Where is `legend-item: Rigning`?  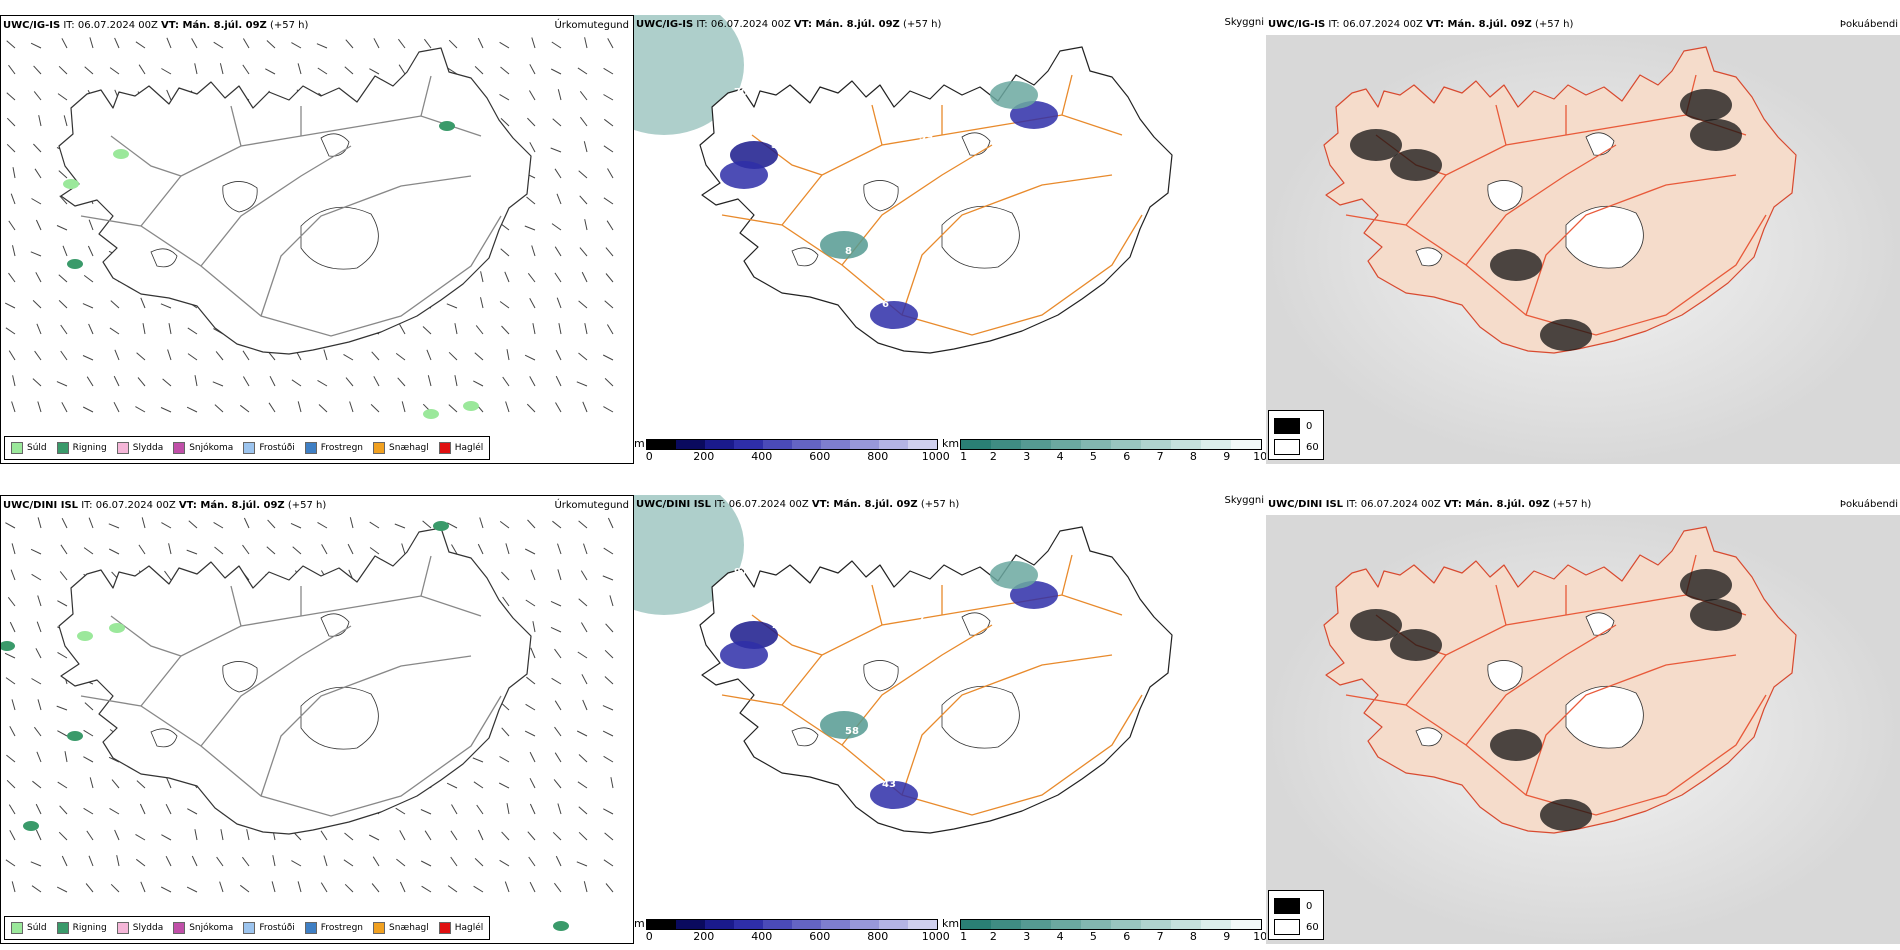 legend-item: Rigning is located at coordinates (81, 928).